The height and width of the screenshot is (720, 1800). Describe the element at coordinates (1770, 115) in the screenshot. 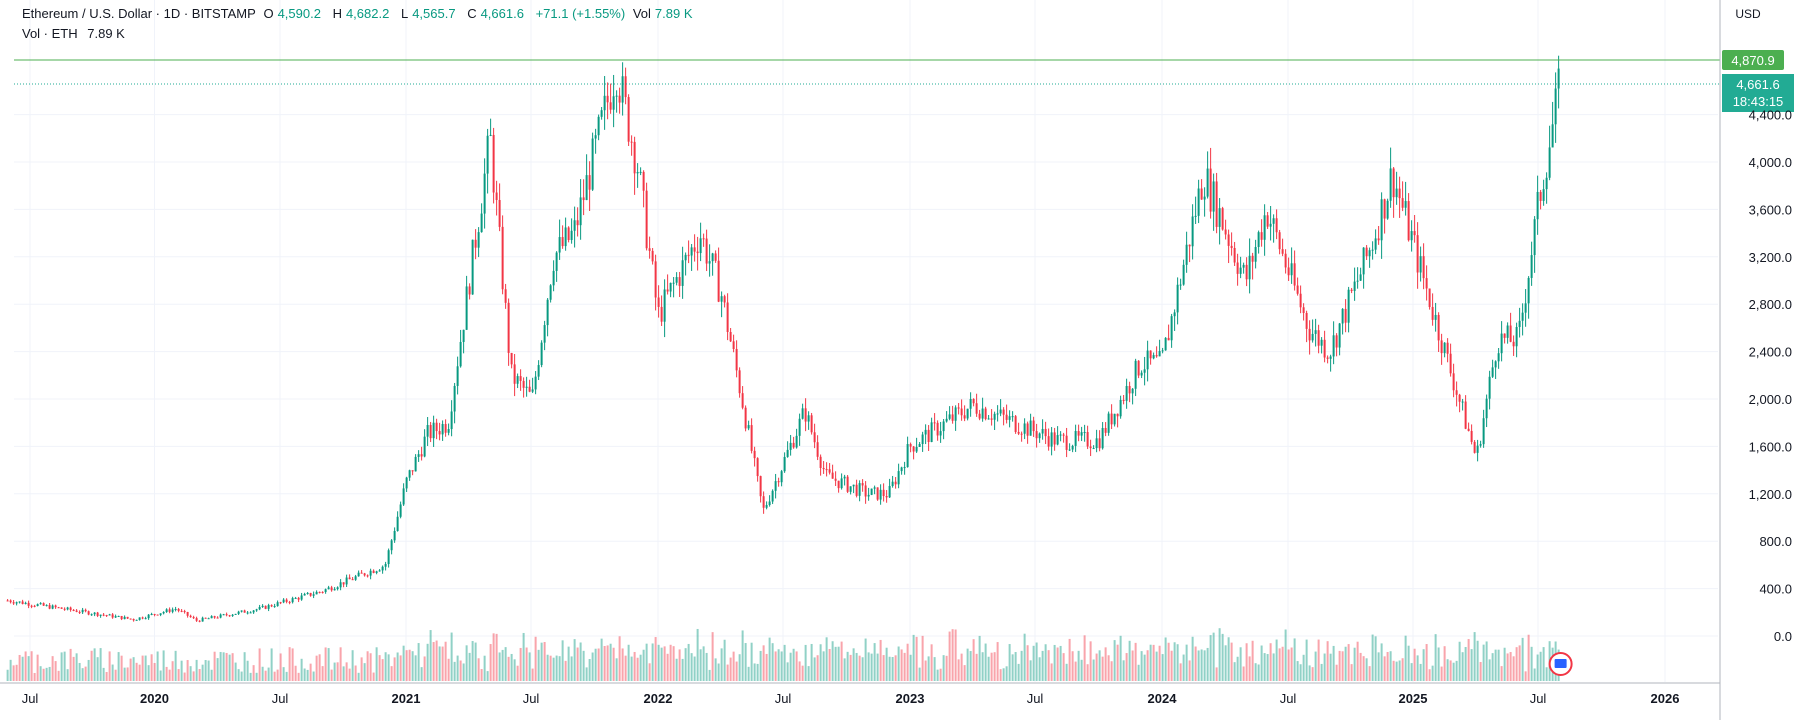

I see `price-tick-label: 4,400.0` at that location.